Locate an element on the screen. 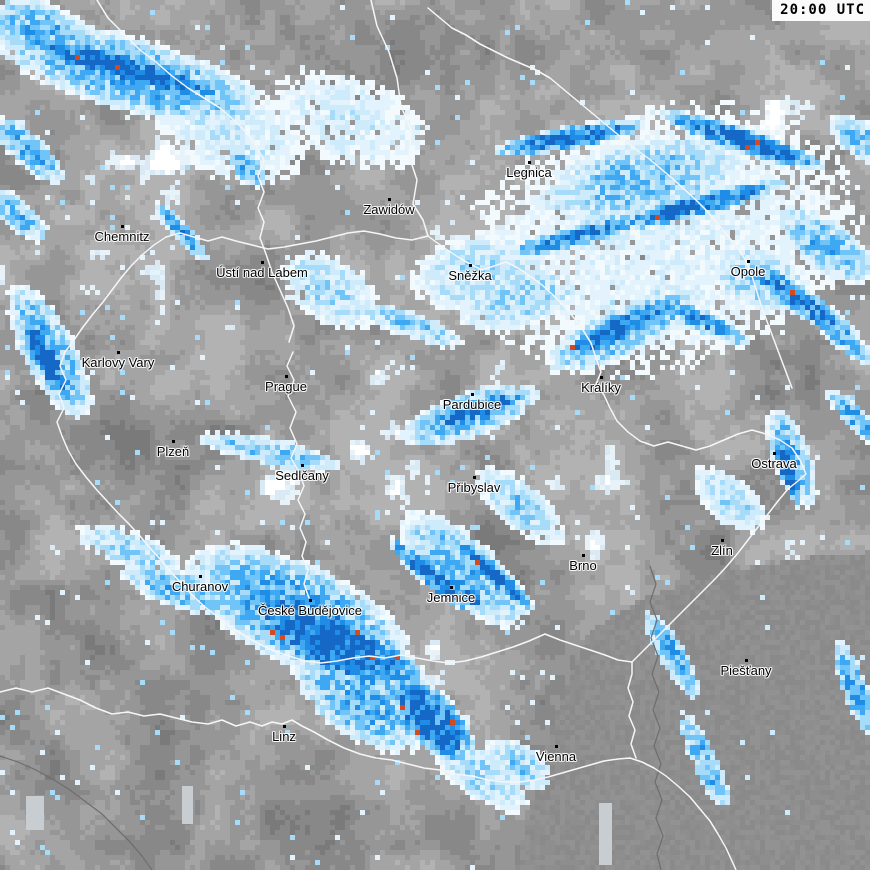 This screenshot has height=870, width=870. timestamp-badge: 20:00 UTC is located at coordinates (821, 10).